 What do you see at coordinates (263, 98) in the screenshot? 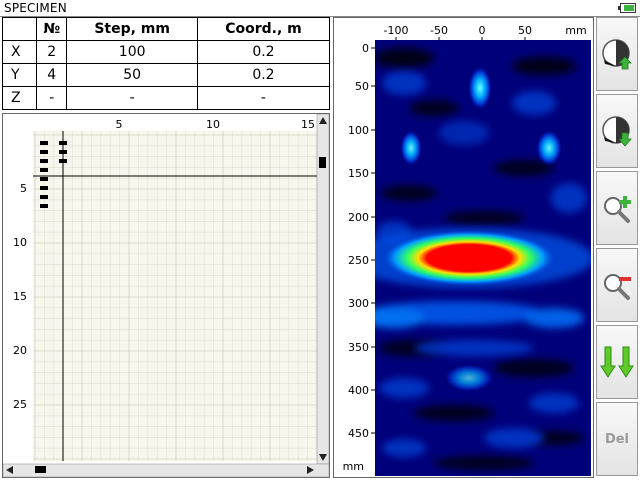
I see `coord-cell: -` at bounding box center [263, 98].